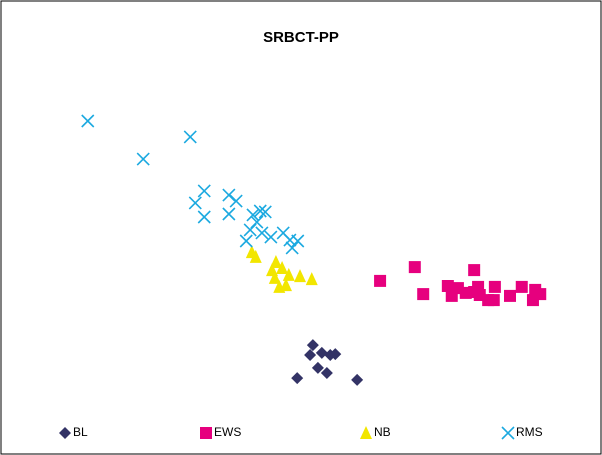 This screenshot has width=602, height=455. I want to click on chart-title: SRBCT-PP, so click(301, 37).